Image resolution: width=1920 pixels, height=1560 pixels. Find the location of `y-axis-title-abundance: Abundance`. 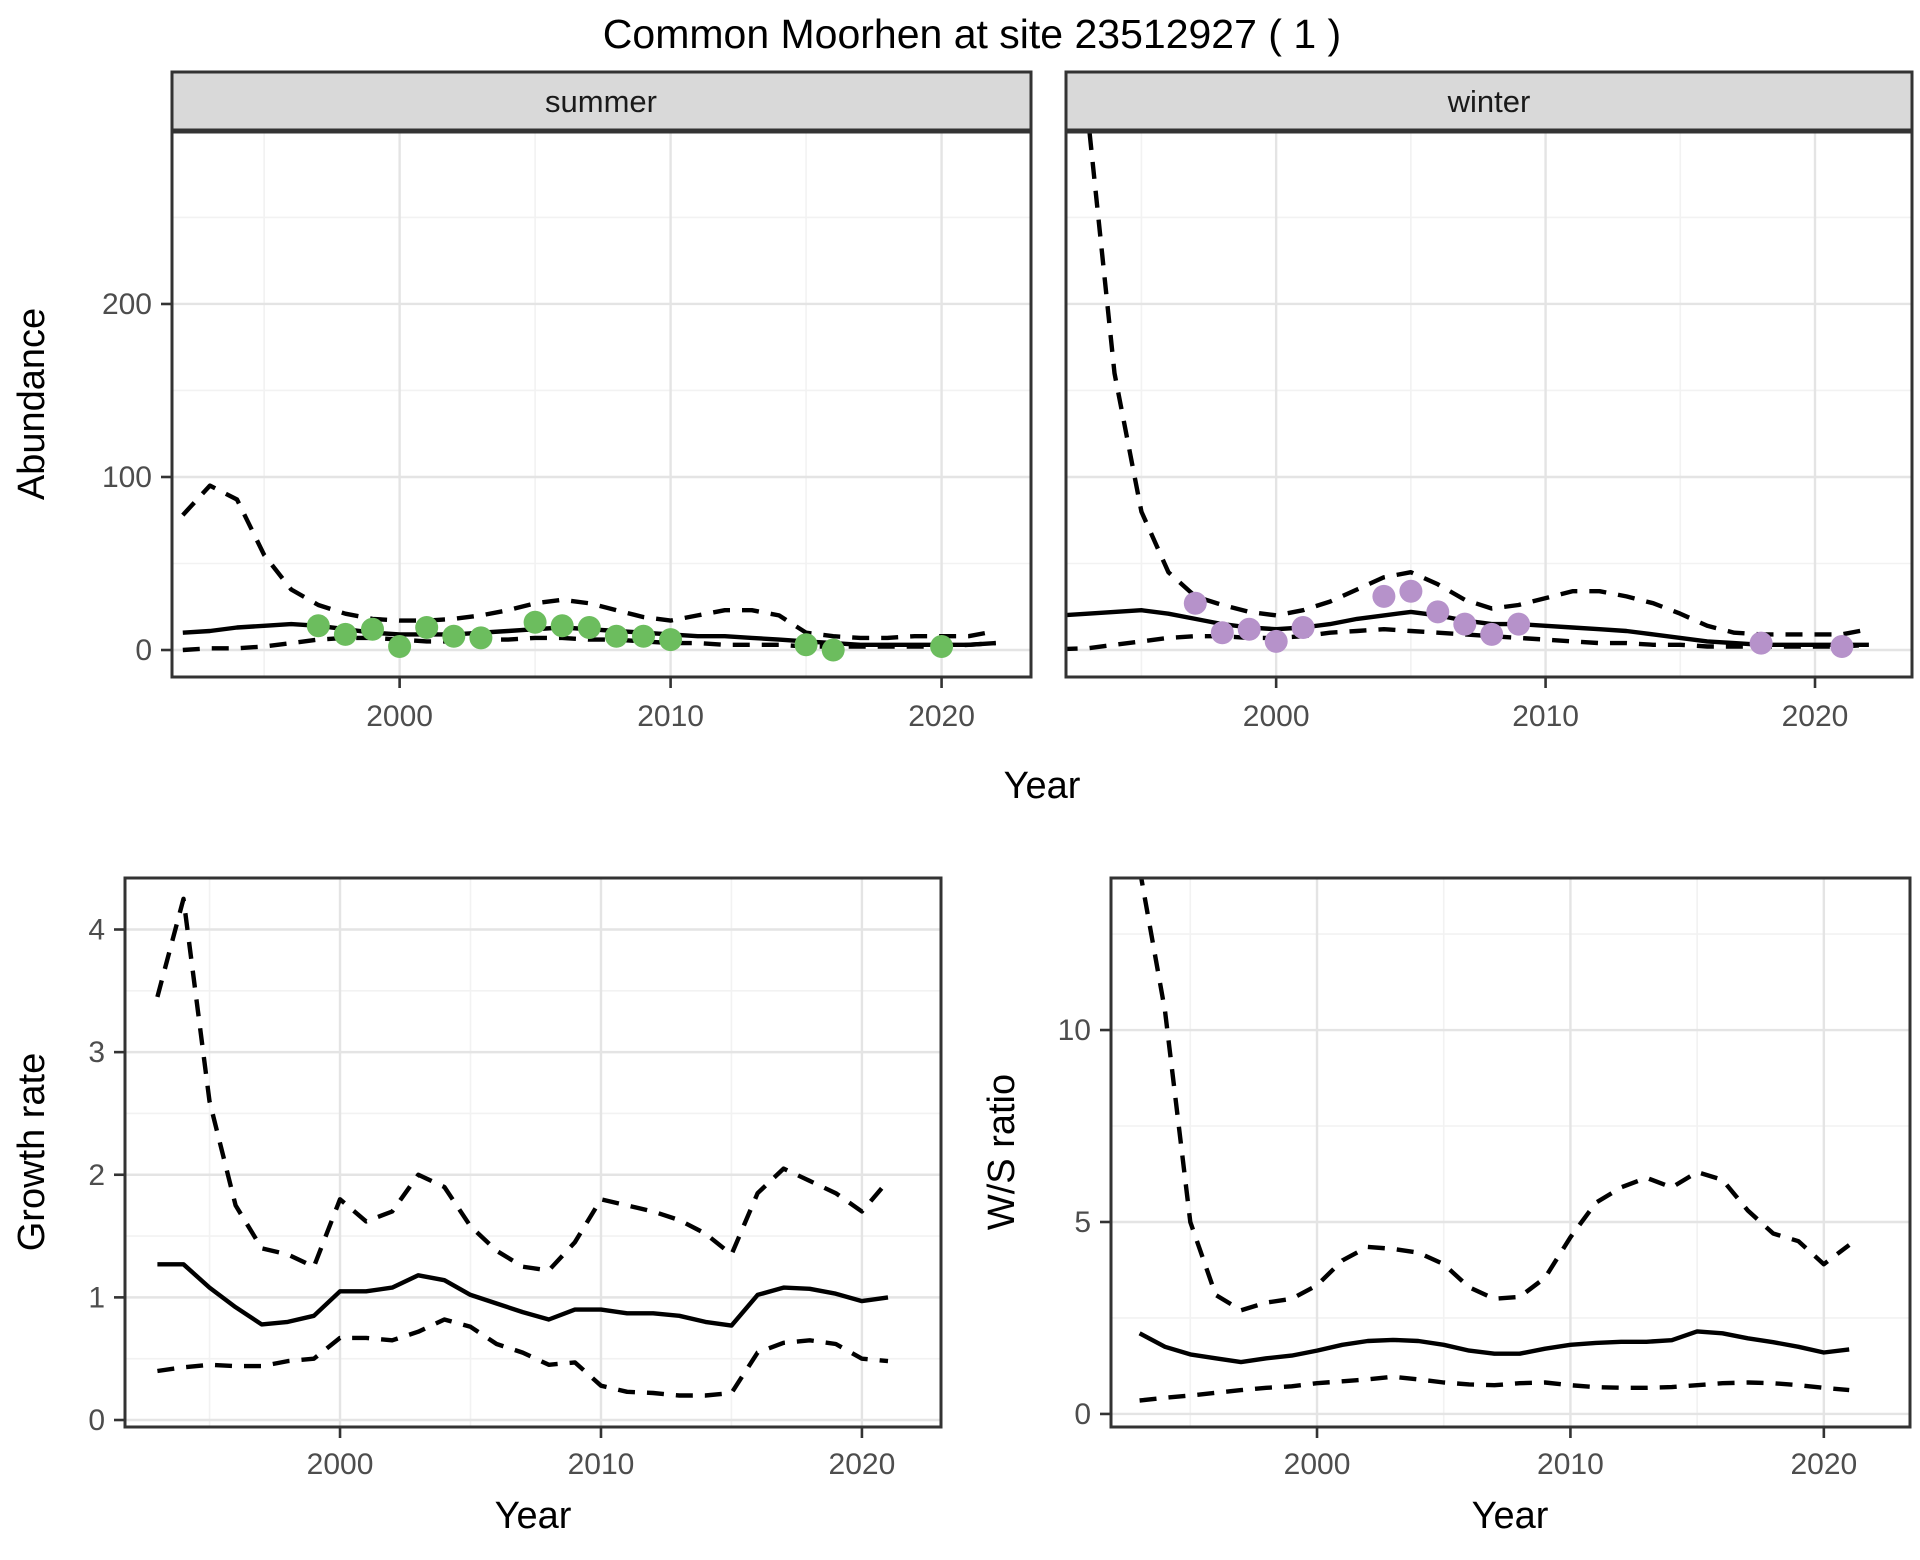

y-axis-title-abundance: Abundance is located at coordinates (32, 404).